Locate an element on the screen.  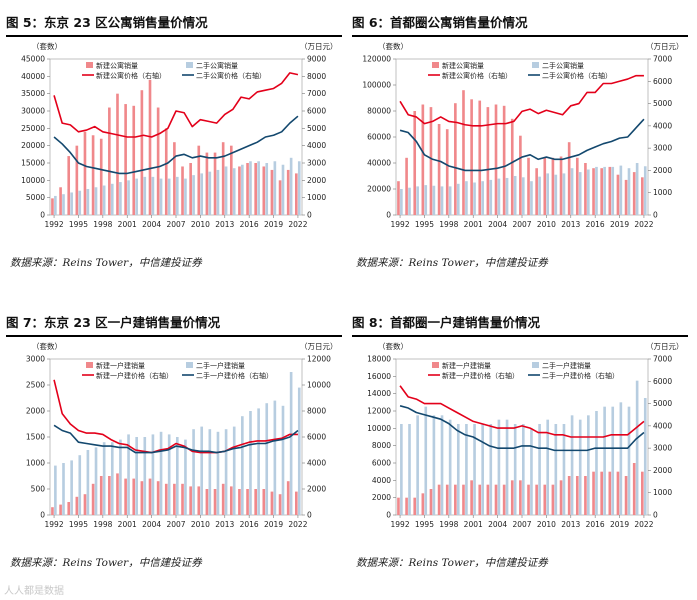
legend-label: 二手一户建价格（右轴） is located at coordinates (580, 375).